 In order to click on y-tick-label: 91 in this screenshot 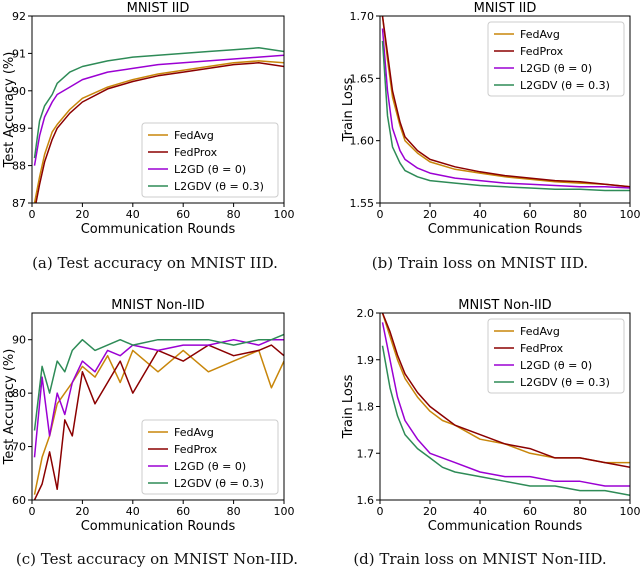, I will do `click(19, 53)`.